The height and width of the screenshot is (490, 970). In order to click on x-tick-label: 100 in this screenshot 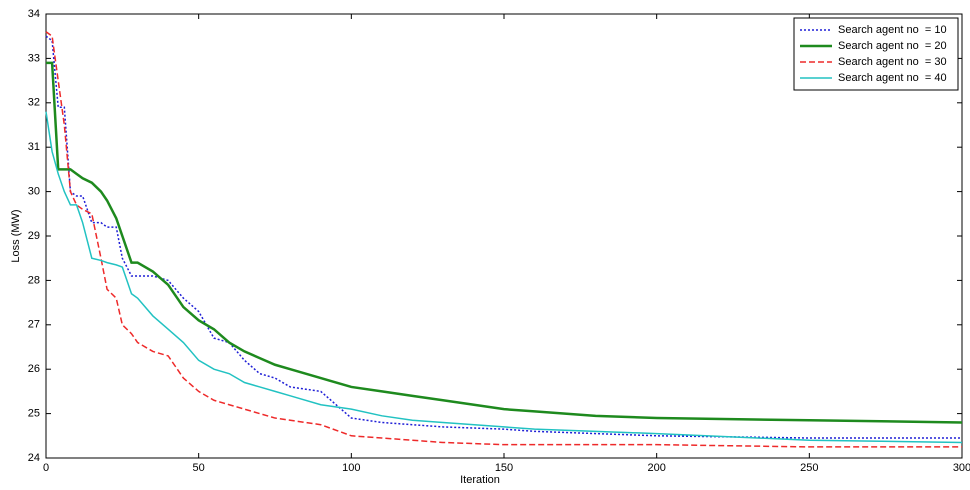, I will do `click(351, 468)`.